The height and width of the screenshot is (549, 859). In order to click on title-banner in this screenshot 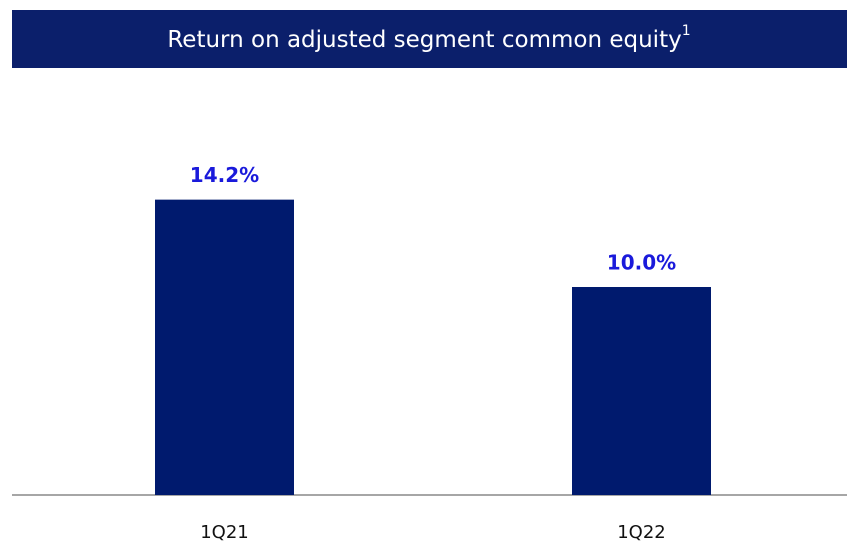, I will do `click(429, 39)`.